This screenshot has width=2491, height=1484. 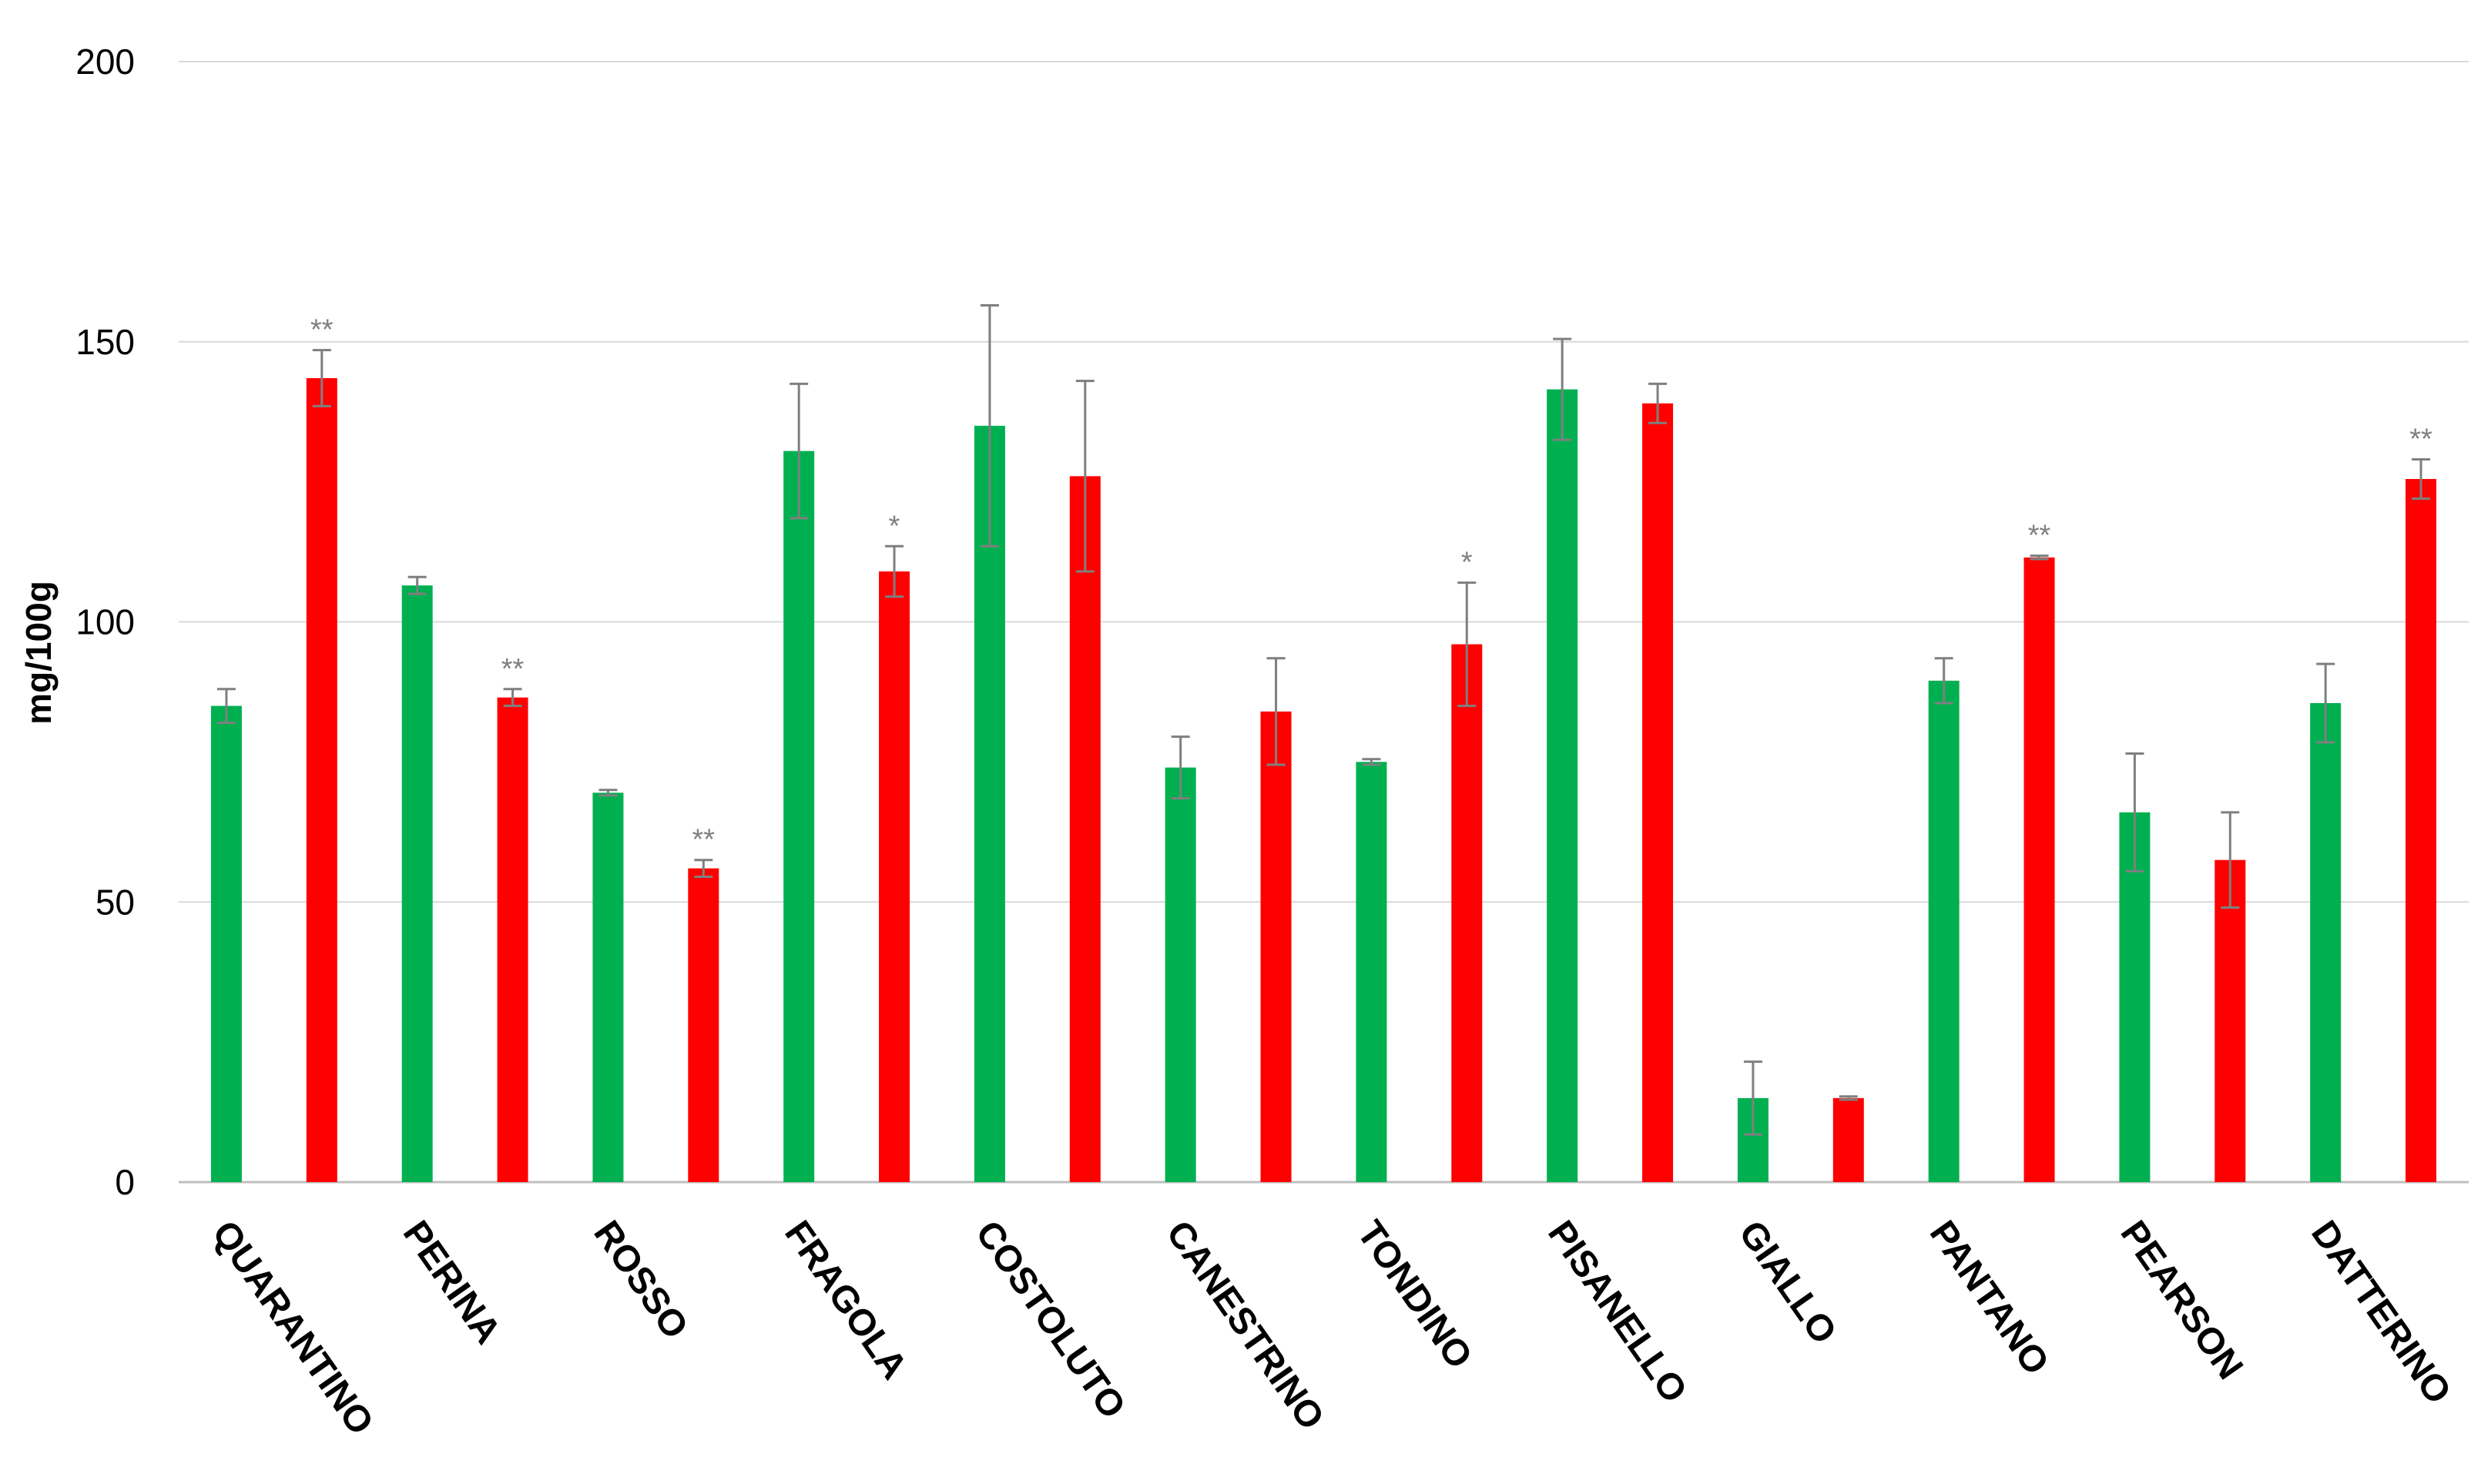 I want to click on y-tick-label: 0, so click(x=125, y=1182).